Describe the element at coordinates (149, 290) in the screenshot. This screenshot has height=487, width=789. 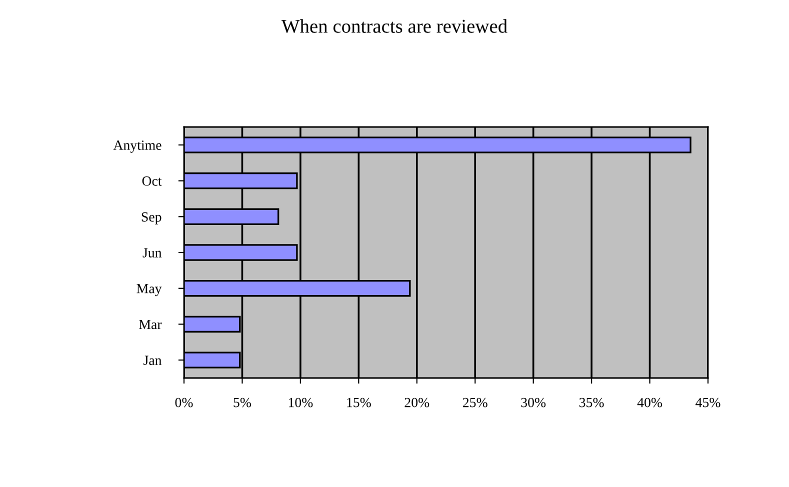
I see `y-tick-label: May` at that location.